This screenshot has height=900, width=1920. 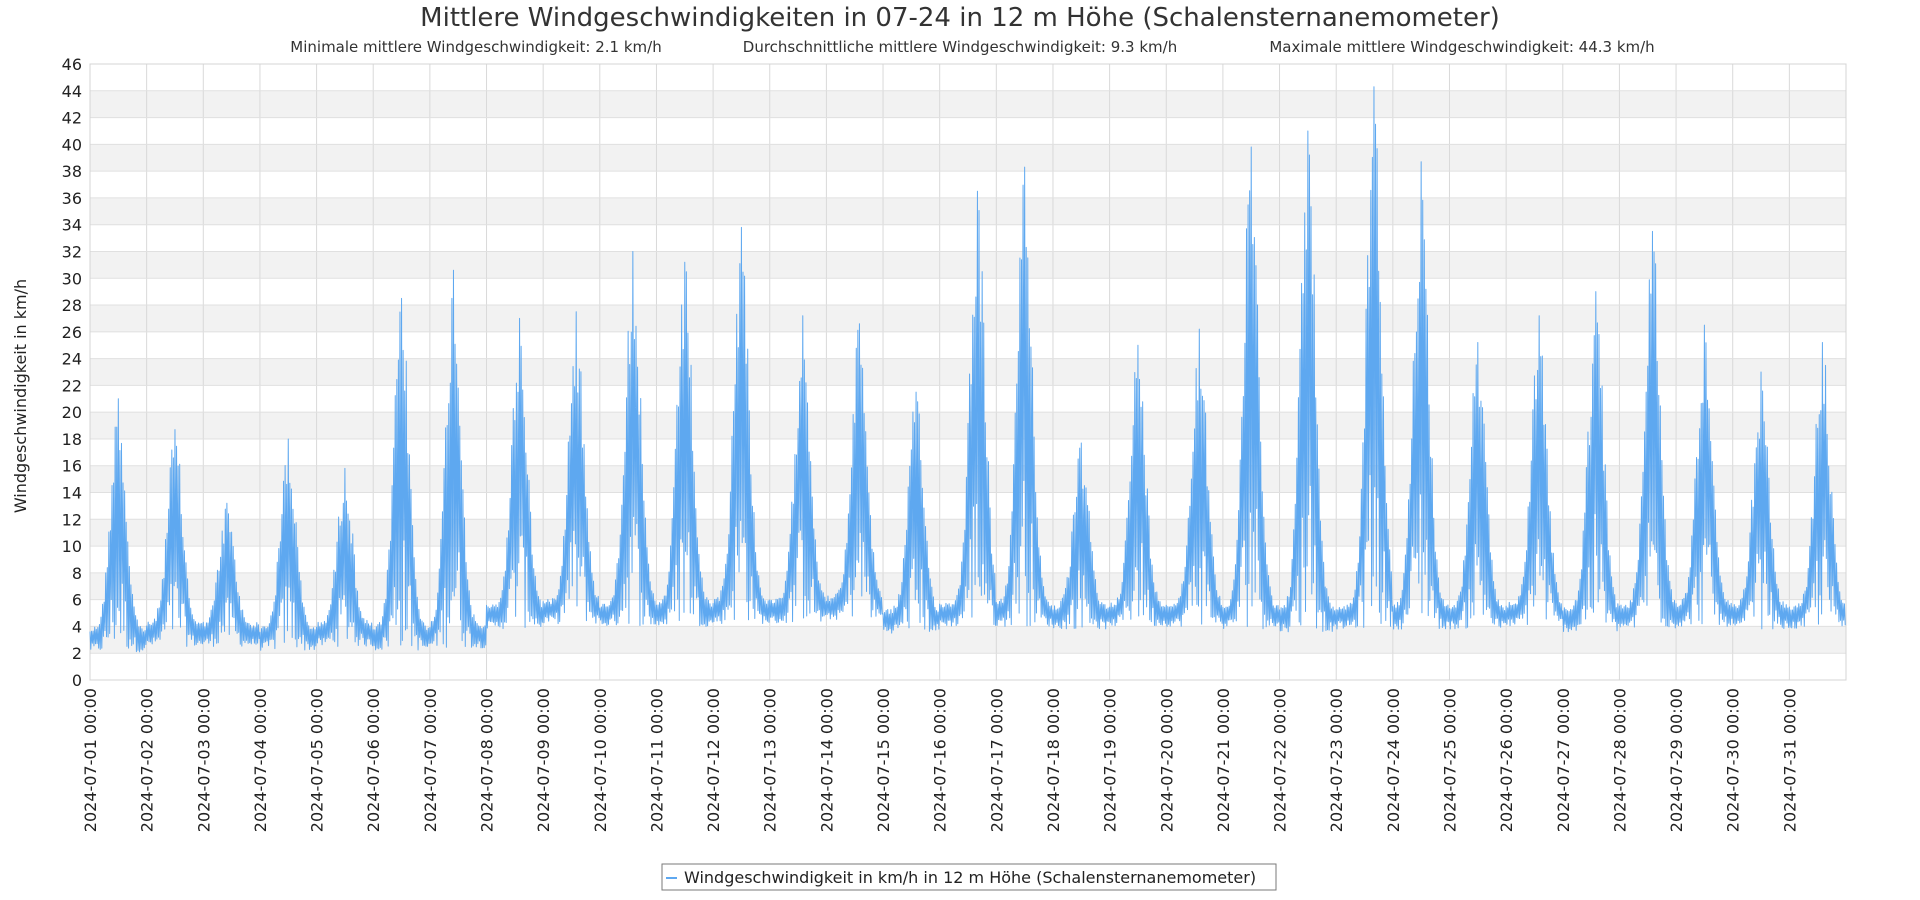 I want to click on x-tick-label: 2024-07-11 00:00, so click(x=656, y=760).